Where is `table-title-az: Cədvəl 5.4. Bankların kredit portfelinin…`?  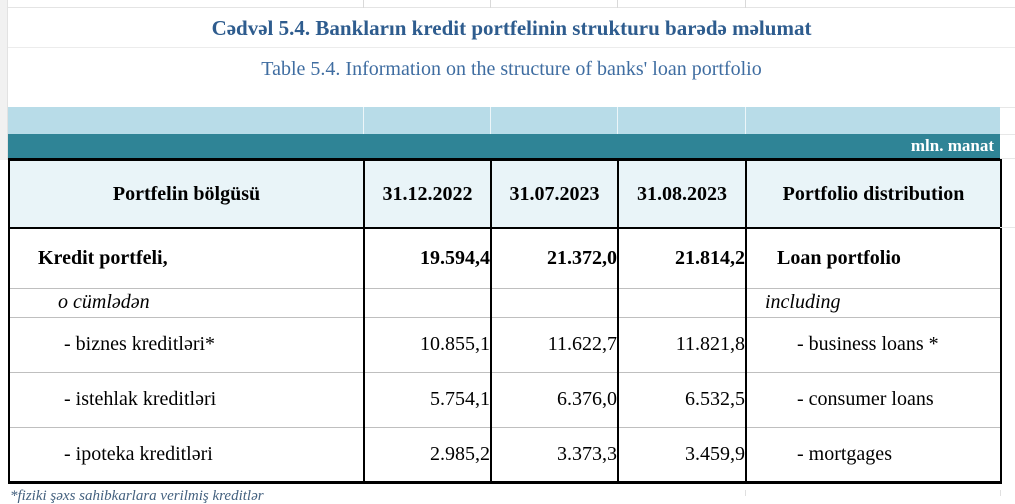 table-title-az: Cədvəl 5.4. Bankların kredit portfelinin… is located at coordinates (511, 28).